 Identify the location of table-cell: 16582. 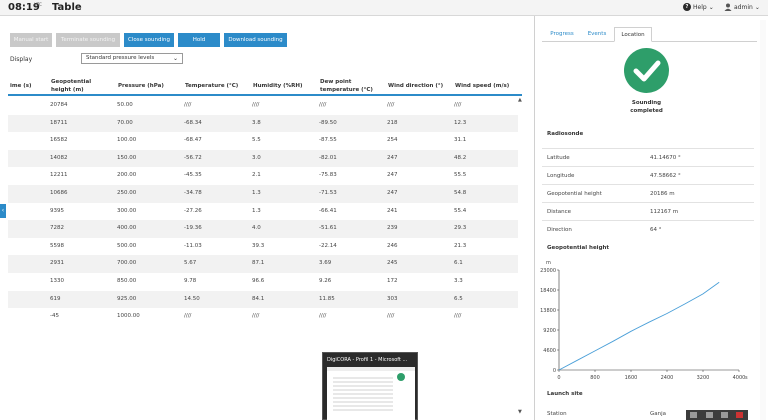
(59, 140).